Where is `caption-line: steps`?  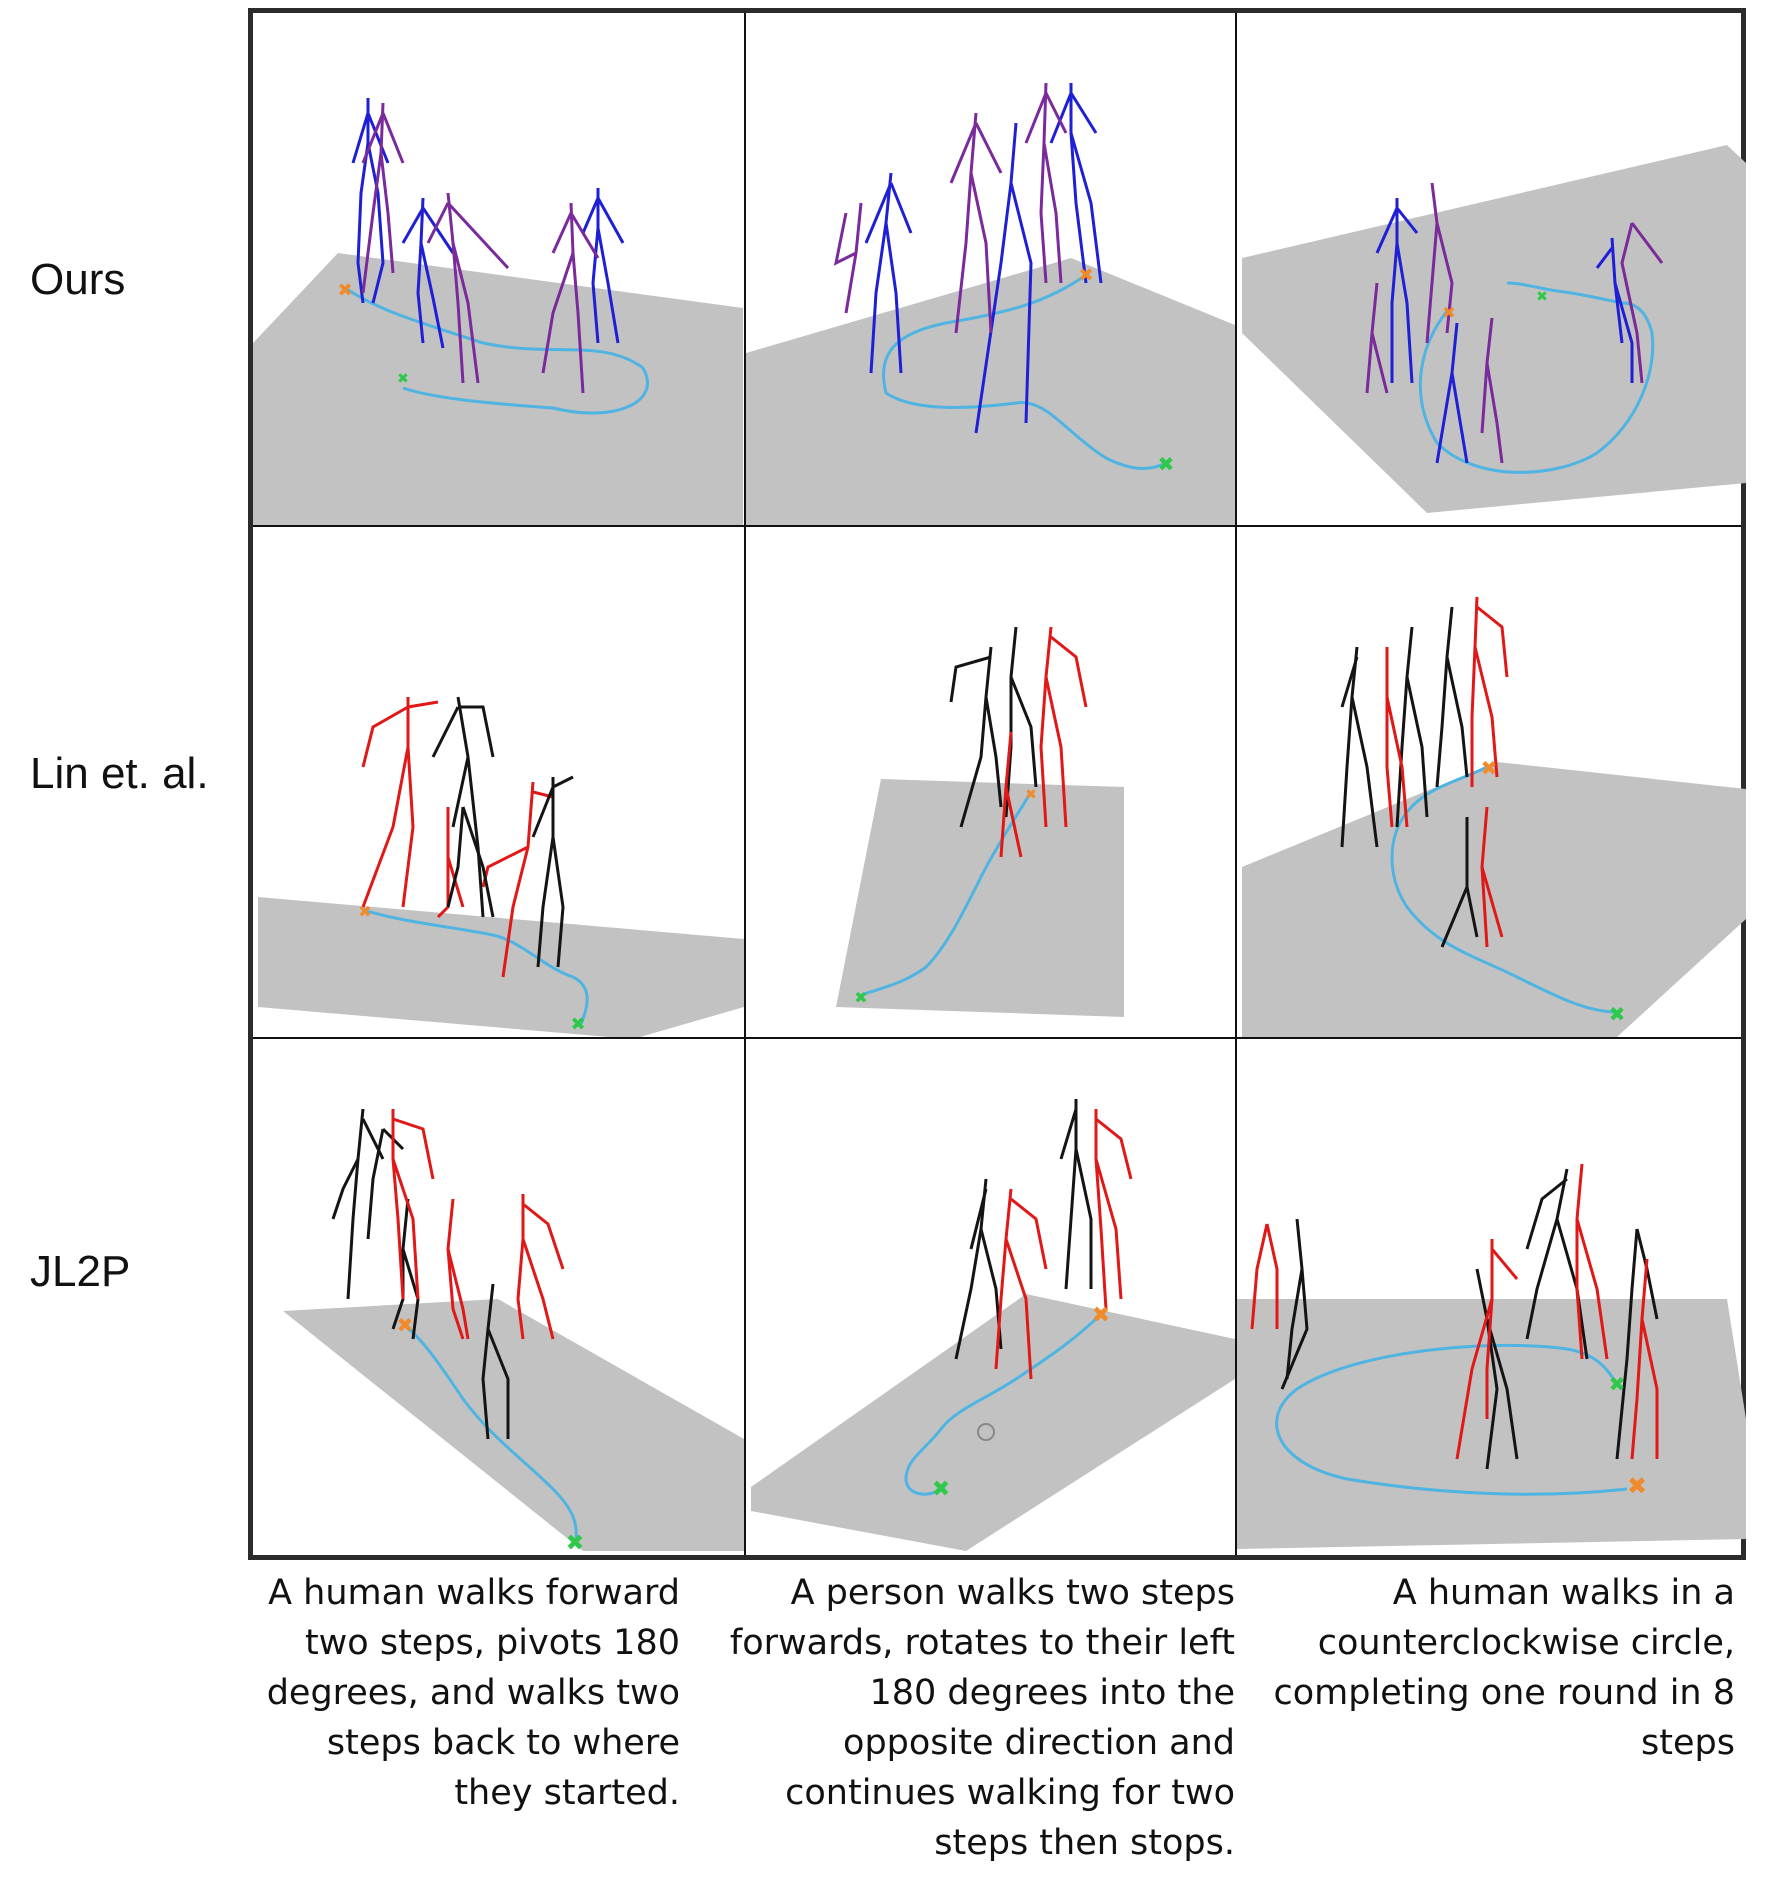 caption-line: steps is located at coordinates (1688, 1743).